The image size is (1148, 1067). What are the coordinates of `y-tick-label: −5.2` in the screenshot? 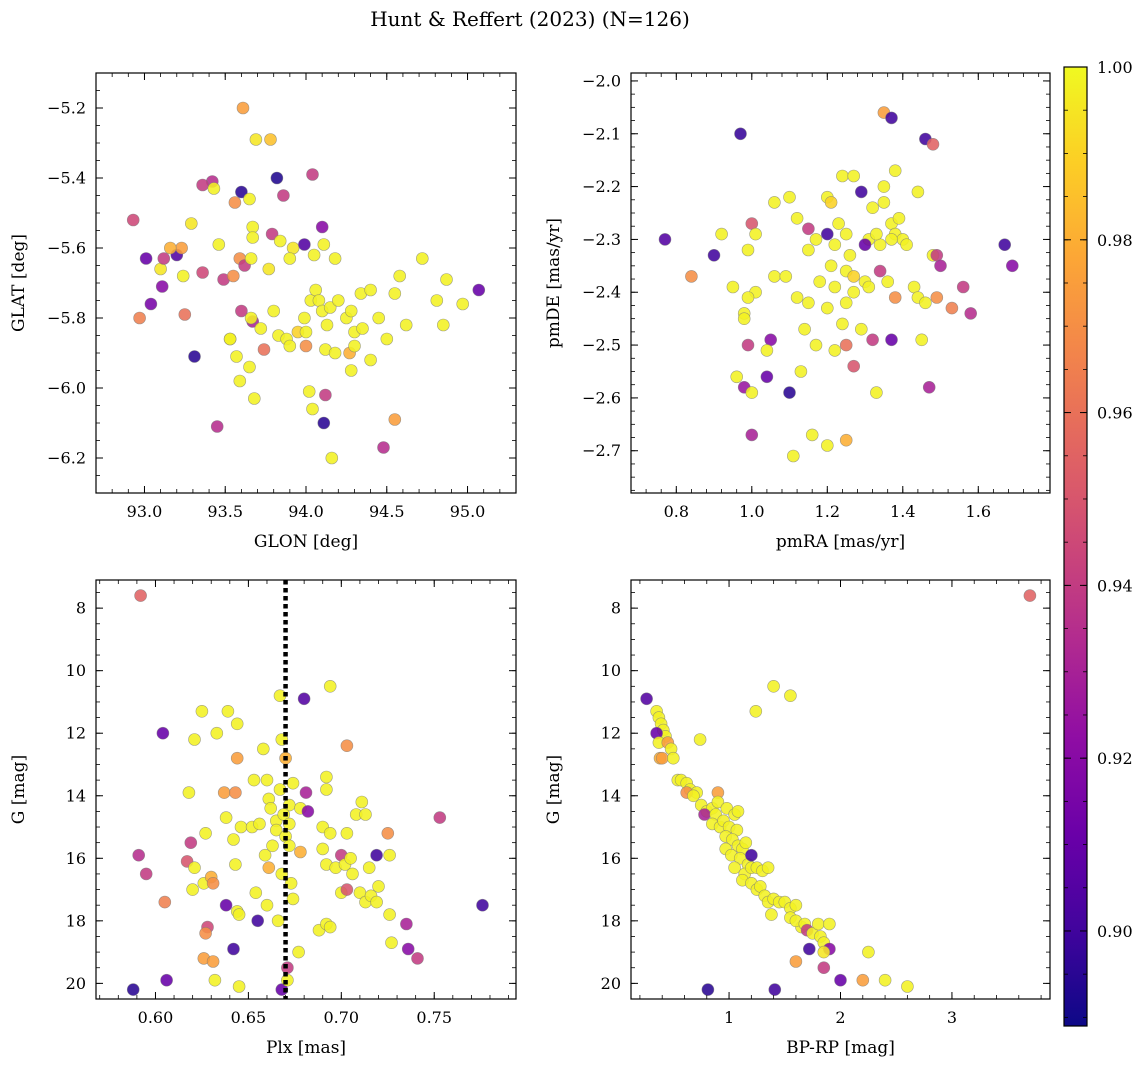 It's located at (66, 108).